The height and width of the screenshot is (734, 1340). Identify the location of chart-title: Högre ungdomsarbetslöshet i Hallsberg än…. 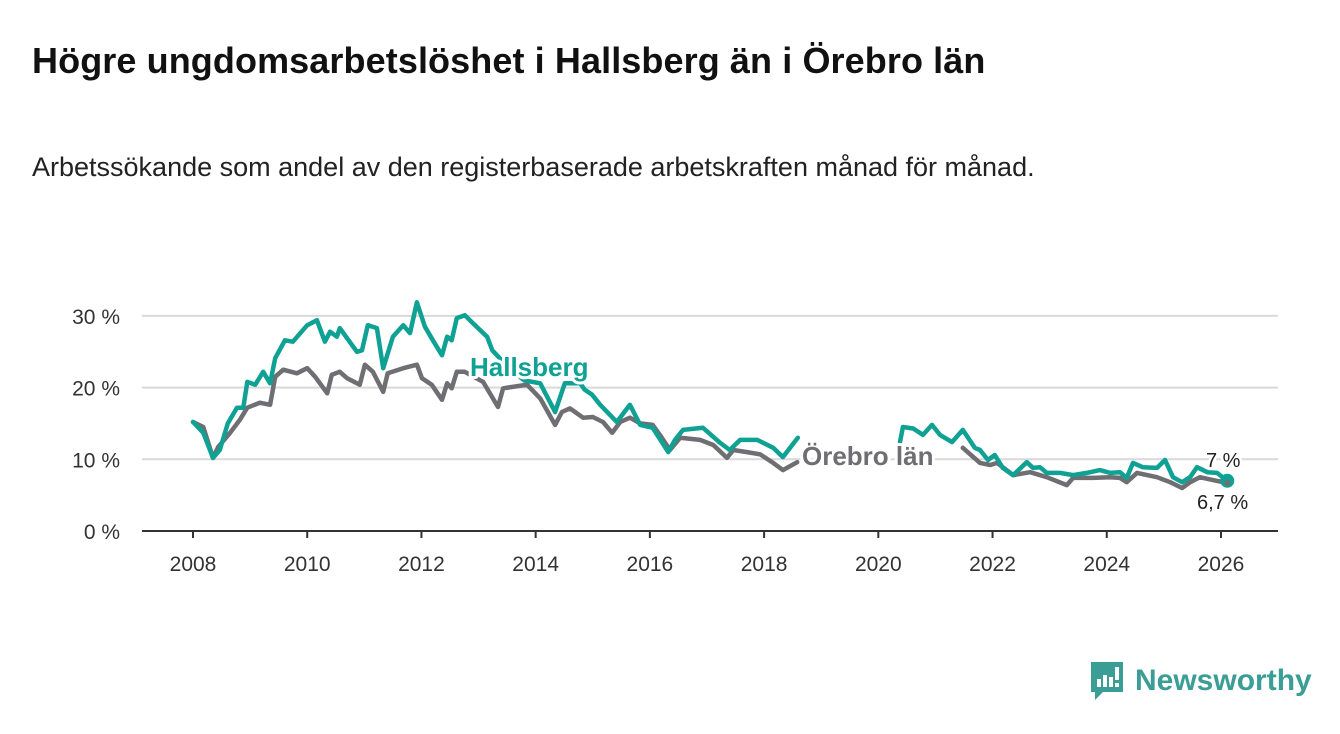
(509, 60).